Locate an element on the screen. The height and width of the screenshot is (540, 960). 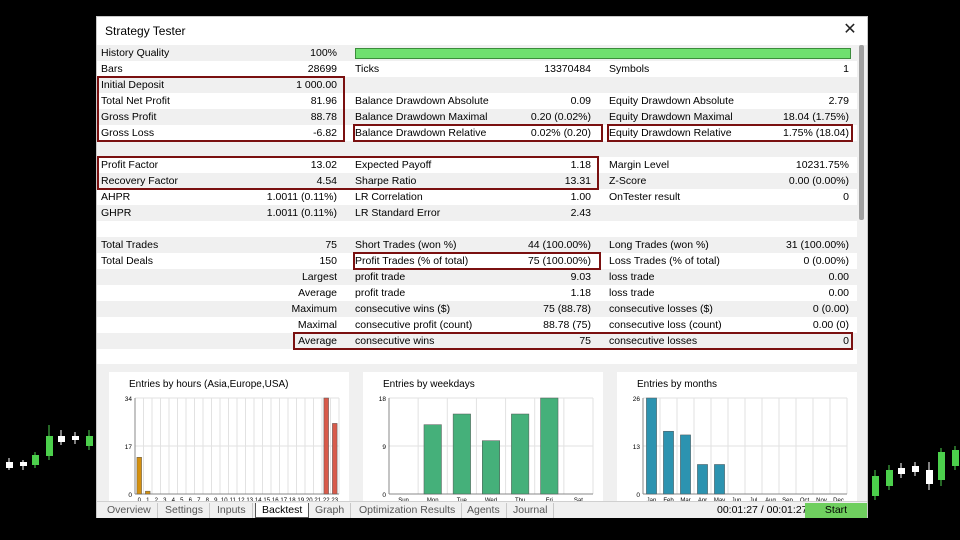
stat-value: 75 is located at coordinates (585, 341).